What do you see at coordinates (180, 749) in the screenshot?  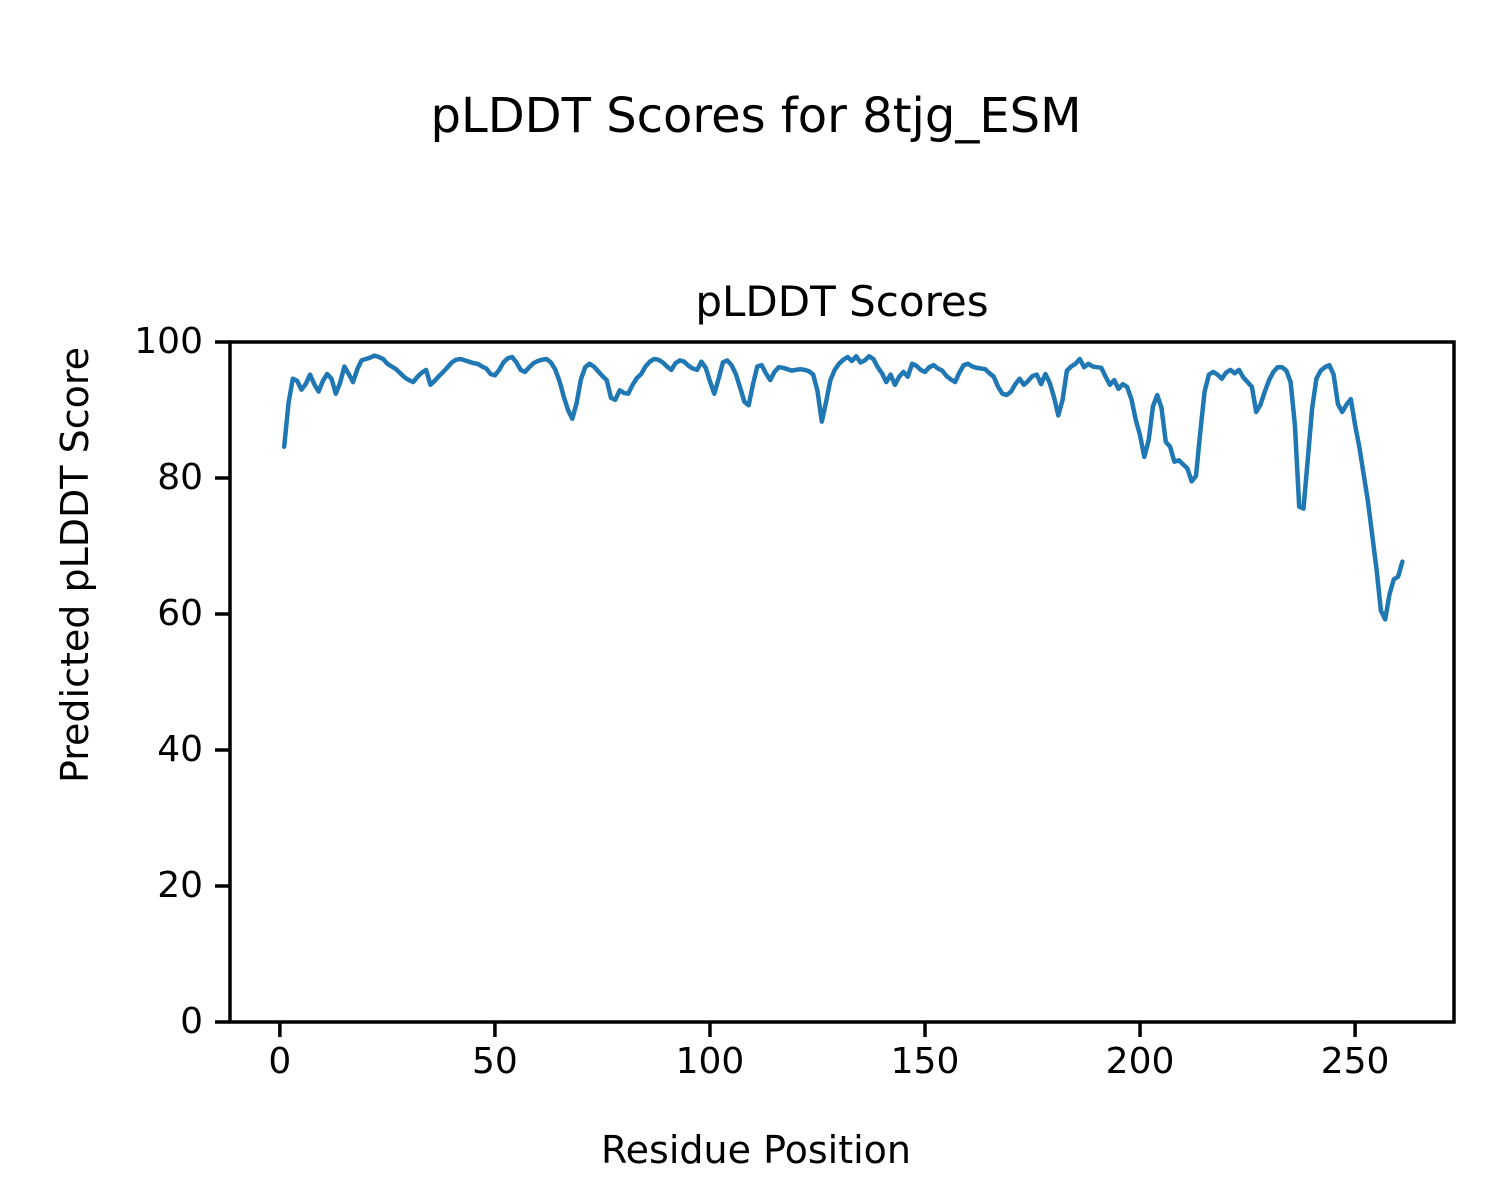 I see `y-tick-label: 40` at bounding box center [180, 749].